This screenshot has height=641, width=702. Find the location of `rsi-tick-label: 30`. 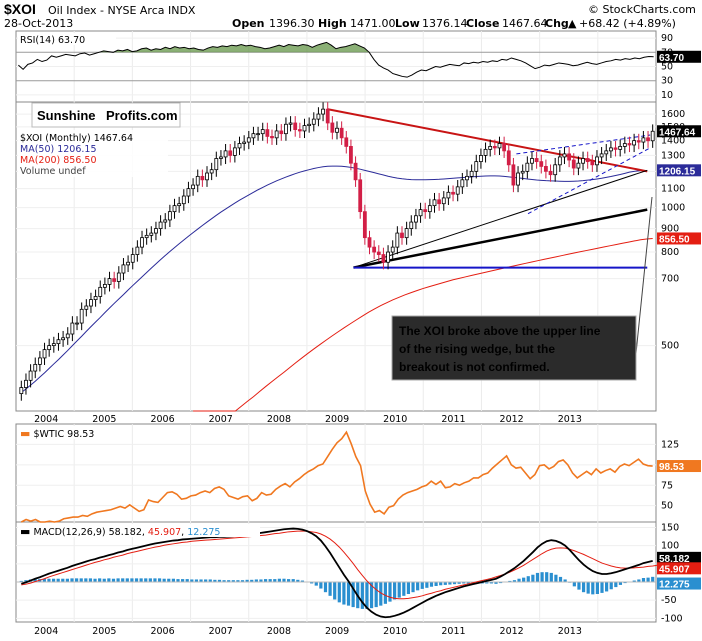

rsi-tick-label: 30 is located at coordinates (667, 81).